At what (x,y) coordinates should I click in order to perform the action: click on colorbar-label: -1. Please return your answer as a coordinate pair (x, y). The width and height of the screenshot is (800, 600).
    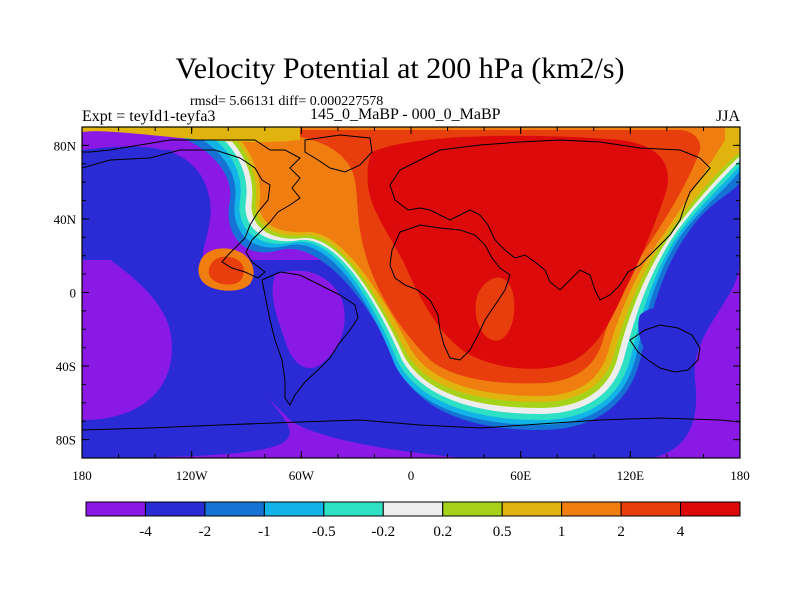
    Looking at the image, I should click on (264, 532).